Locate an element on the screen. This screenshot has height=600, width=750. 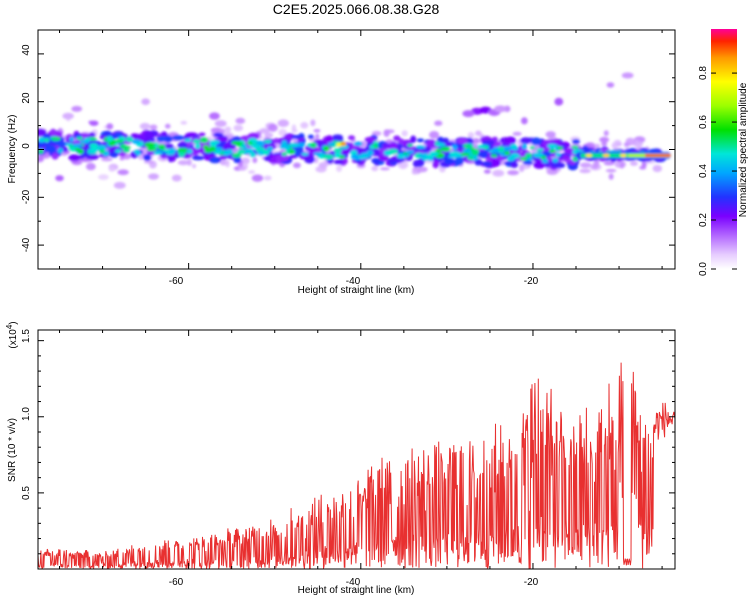
snr-ylabel: SNR (10 * v/v) is located at coordinates (12, 450).